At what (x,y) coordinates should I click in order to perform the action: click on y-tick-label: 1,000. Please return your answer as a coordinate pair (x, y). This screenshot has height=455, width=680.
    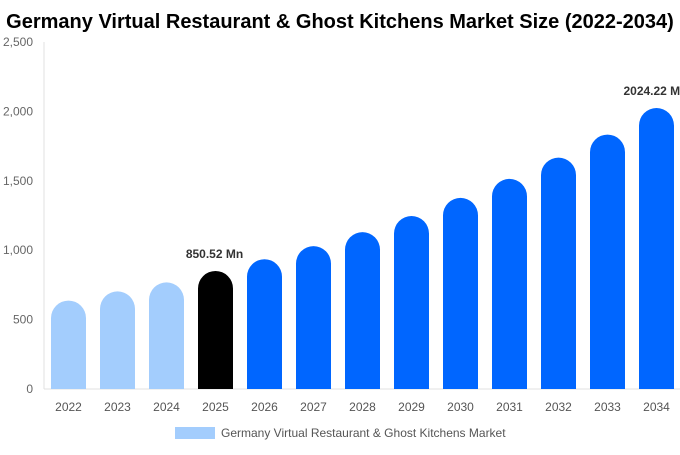
    Looking at the image, I should click on (18, 250).